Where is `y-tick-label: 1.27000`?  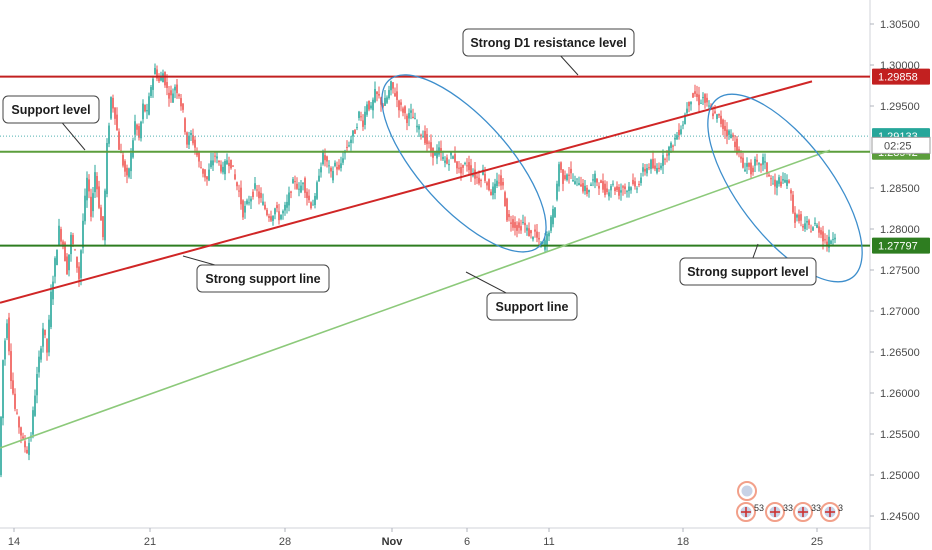 y-tick-label: 1.27000 is located at coordinates (900, 312).